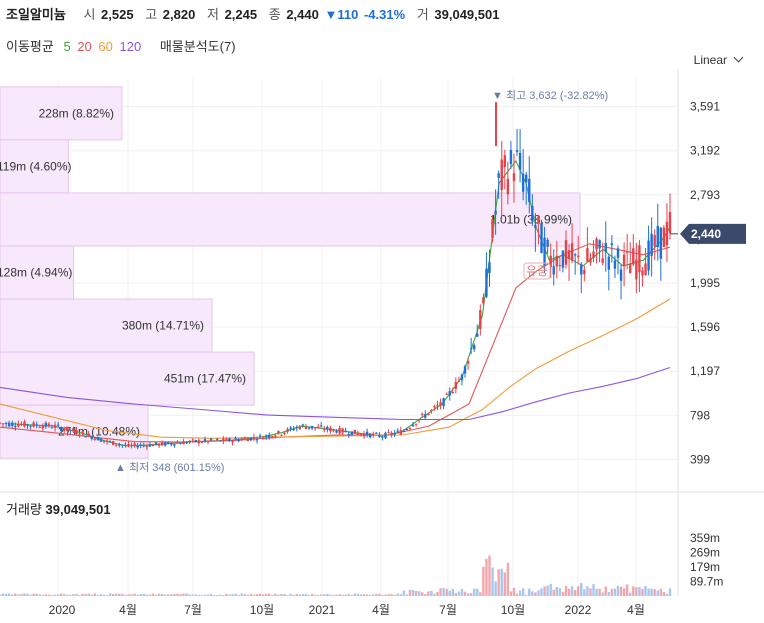 This screenshot has width=764, height=623. What do you see at coordinates (197, 46) in the screenshot?
I see `volume-profile-toggle: 매물분석도(7)` at bounding box center [197, 46].